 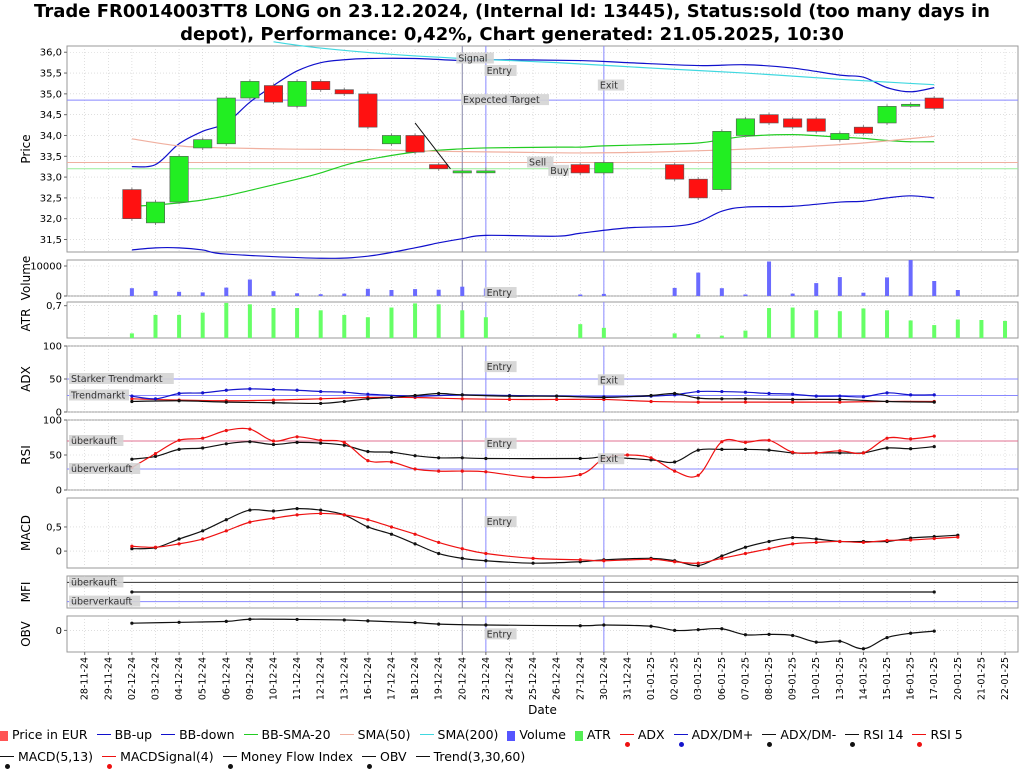 I want to click on y-tick-label: 31,5, so click(x=51, y=240).